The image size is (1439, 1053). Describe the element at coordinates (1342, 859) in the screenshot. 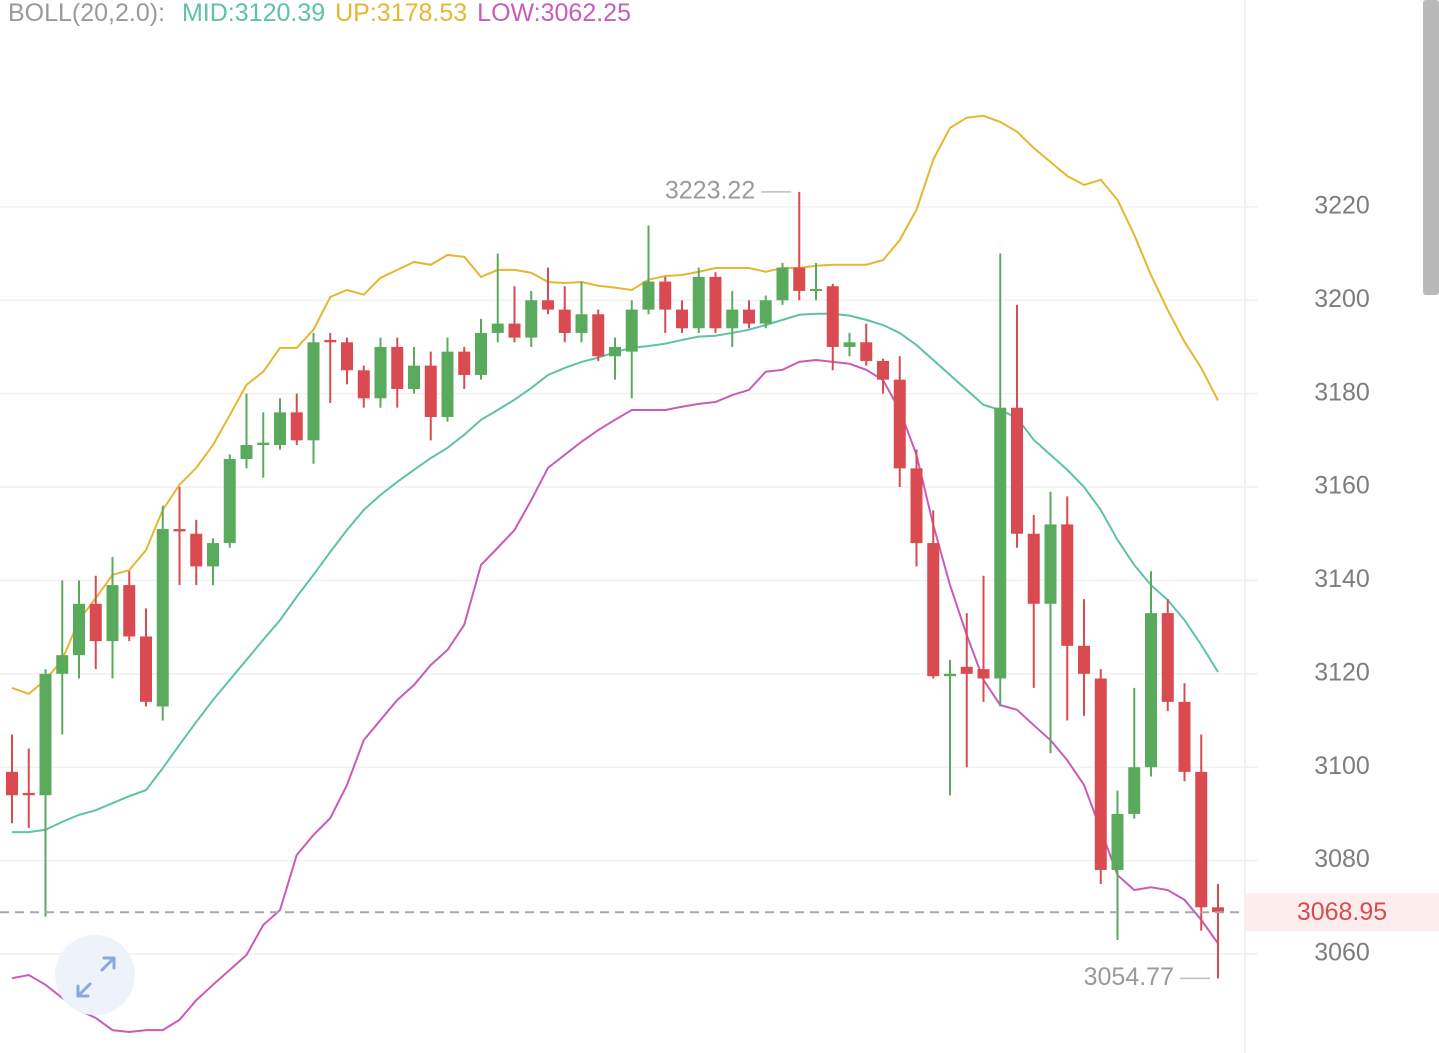

I see `y-tick-label: 3080` at that location.